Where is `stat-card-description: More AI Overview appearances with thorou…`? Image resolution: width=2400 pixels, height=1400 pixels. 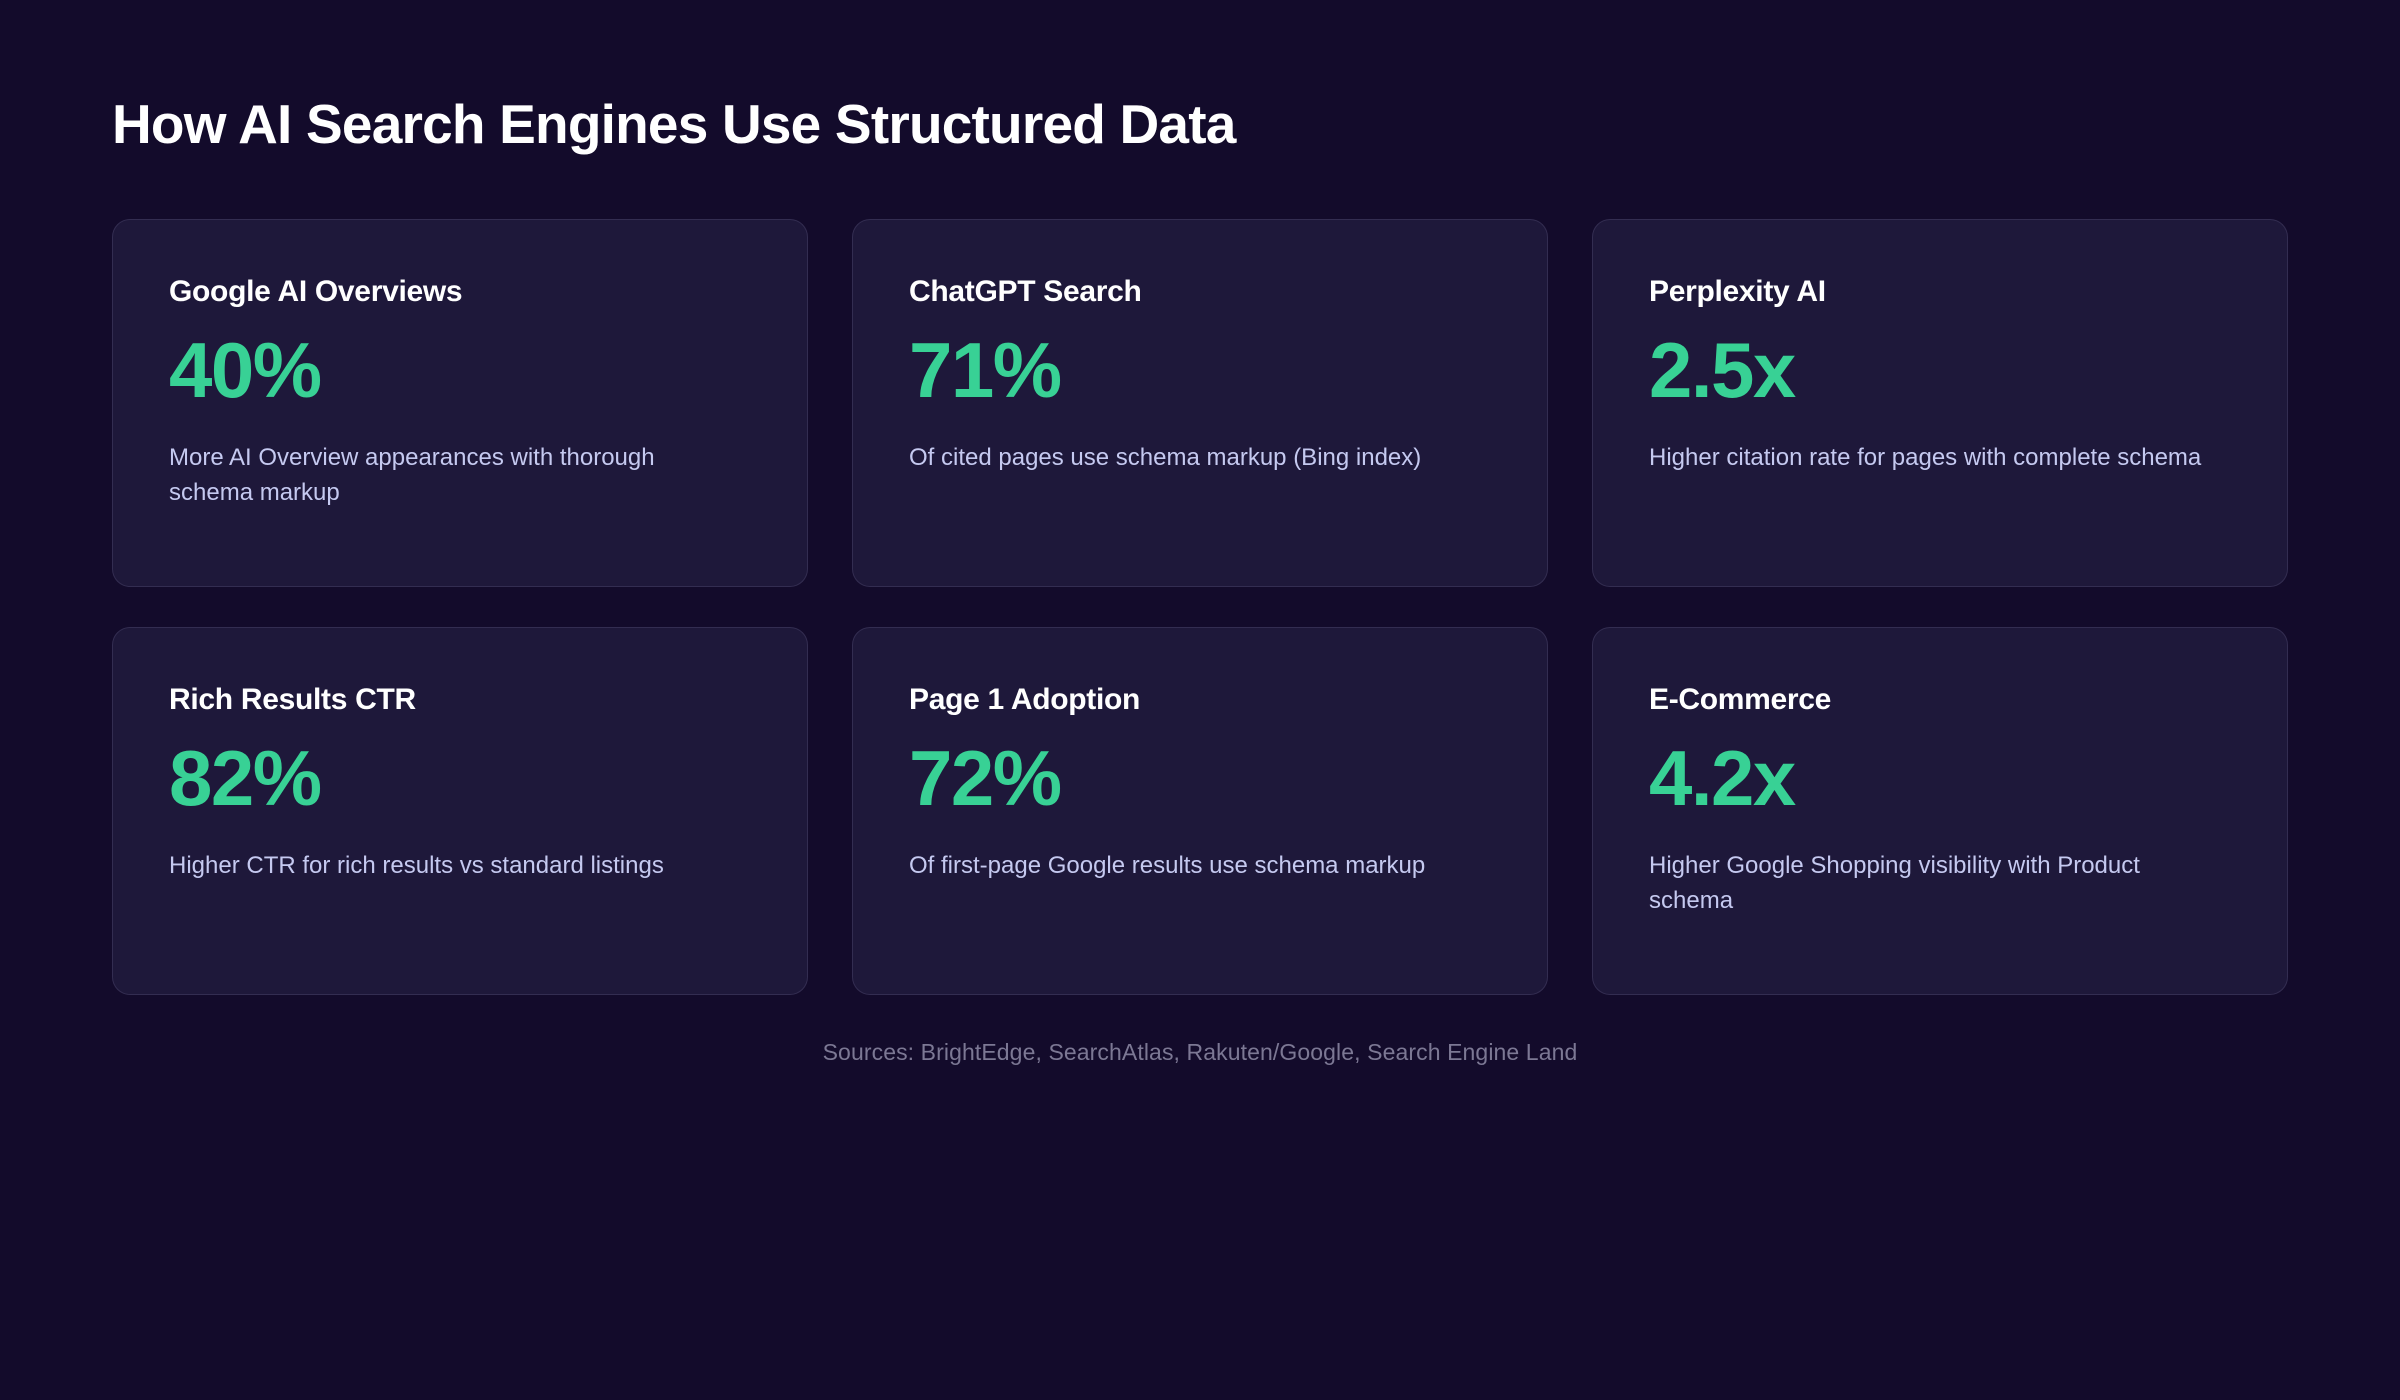 stat-card-description: More AI Overview appearances with thorou… is located at coordinates (412, 475).